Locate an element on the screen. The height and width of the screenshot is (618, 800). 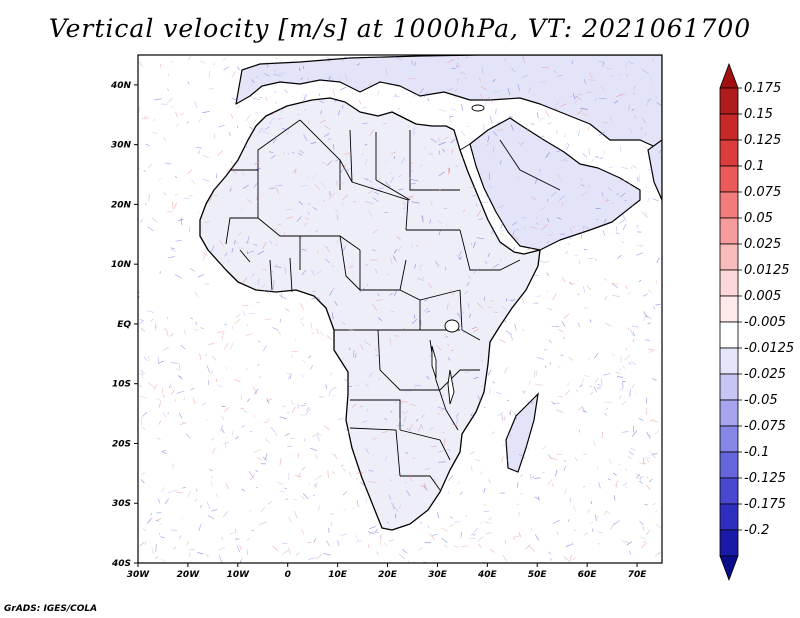
lon-tick-label: 20W is located at coordinates (189, 575).